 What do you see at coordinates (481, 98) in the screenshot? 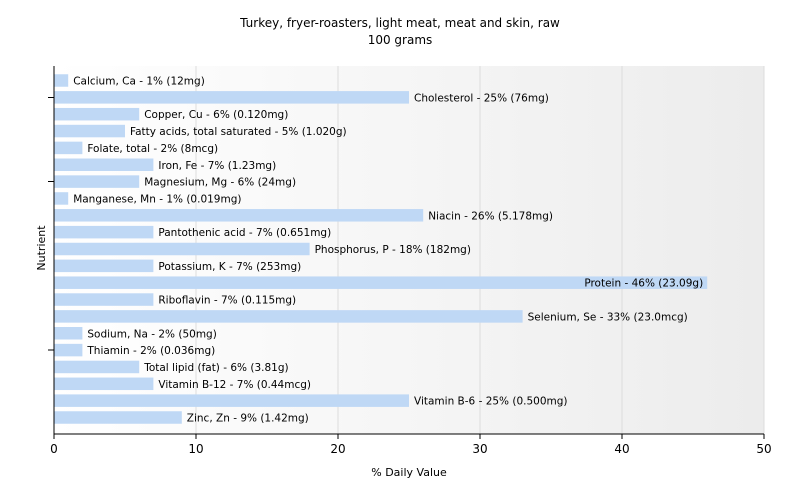
I see `bar-label-1: Cholesterol - 25% (76mg)` at bounding box center [481, 98].